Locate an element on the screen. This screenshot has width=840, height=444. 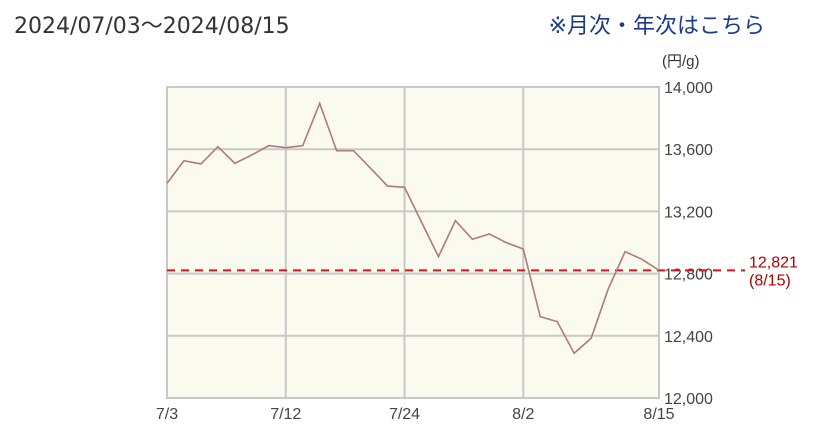
monthly-yearly-link: ※月次・年次はこちら is located at coordinates (656, 26).